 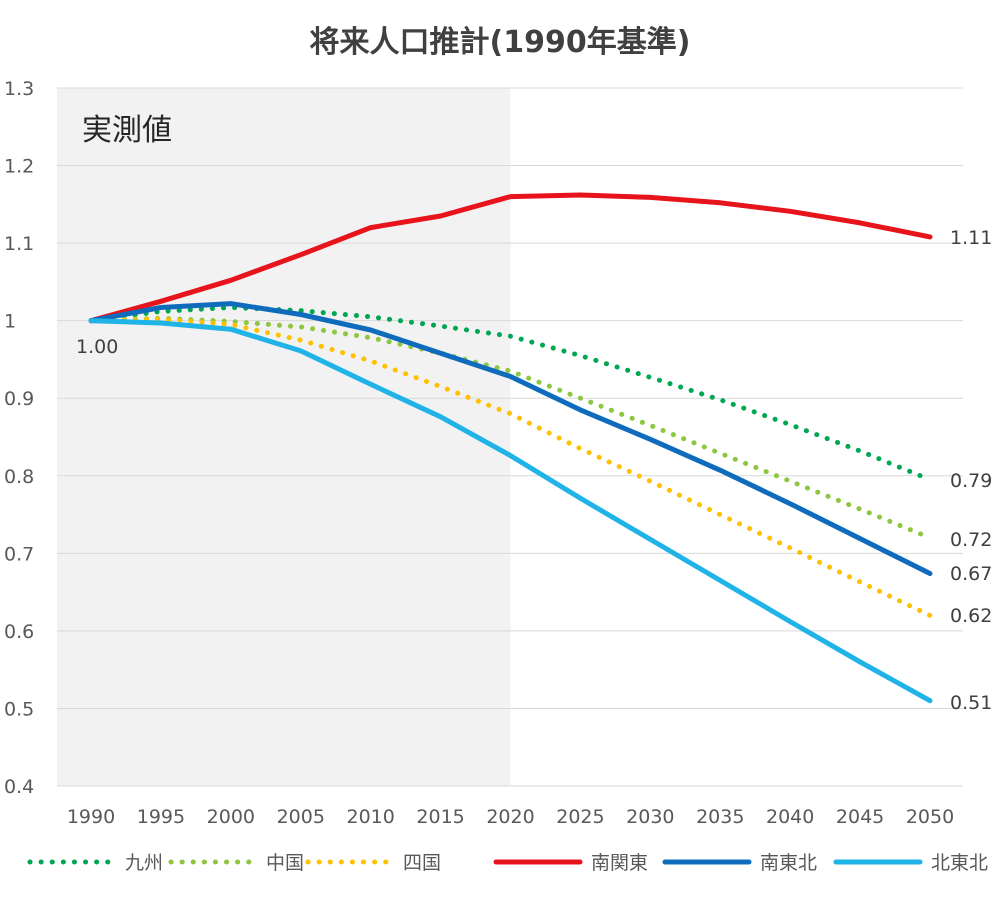 I want to click on y-tick-label: 0.5, so click(x=19, y=709).